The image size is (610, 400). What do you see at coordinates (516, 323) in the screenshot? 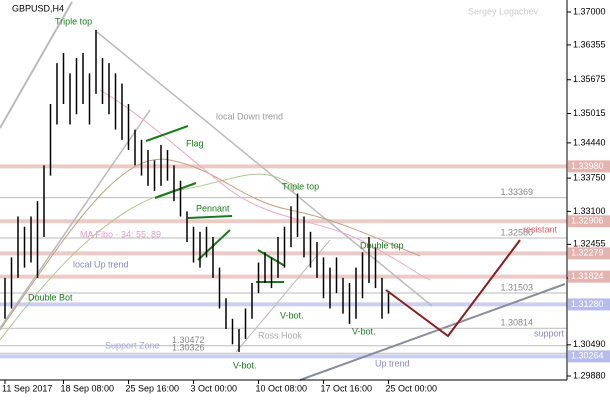
I see `level-value: 1.30814` at bounding box center [516, 323].